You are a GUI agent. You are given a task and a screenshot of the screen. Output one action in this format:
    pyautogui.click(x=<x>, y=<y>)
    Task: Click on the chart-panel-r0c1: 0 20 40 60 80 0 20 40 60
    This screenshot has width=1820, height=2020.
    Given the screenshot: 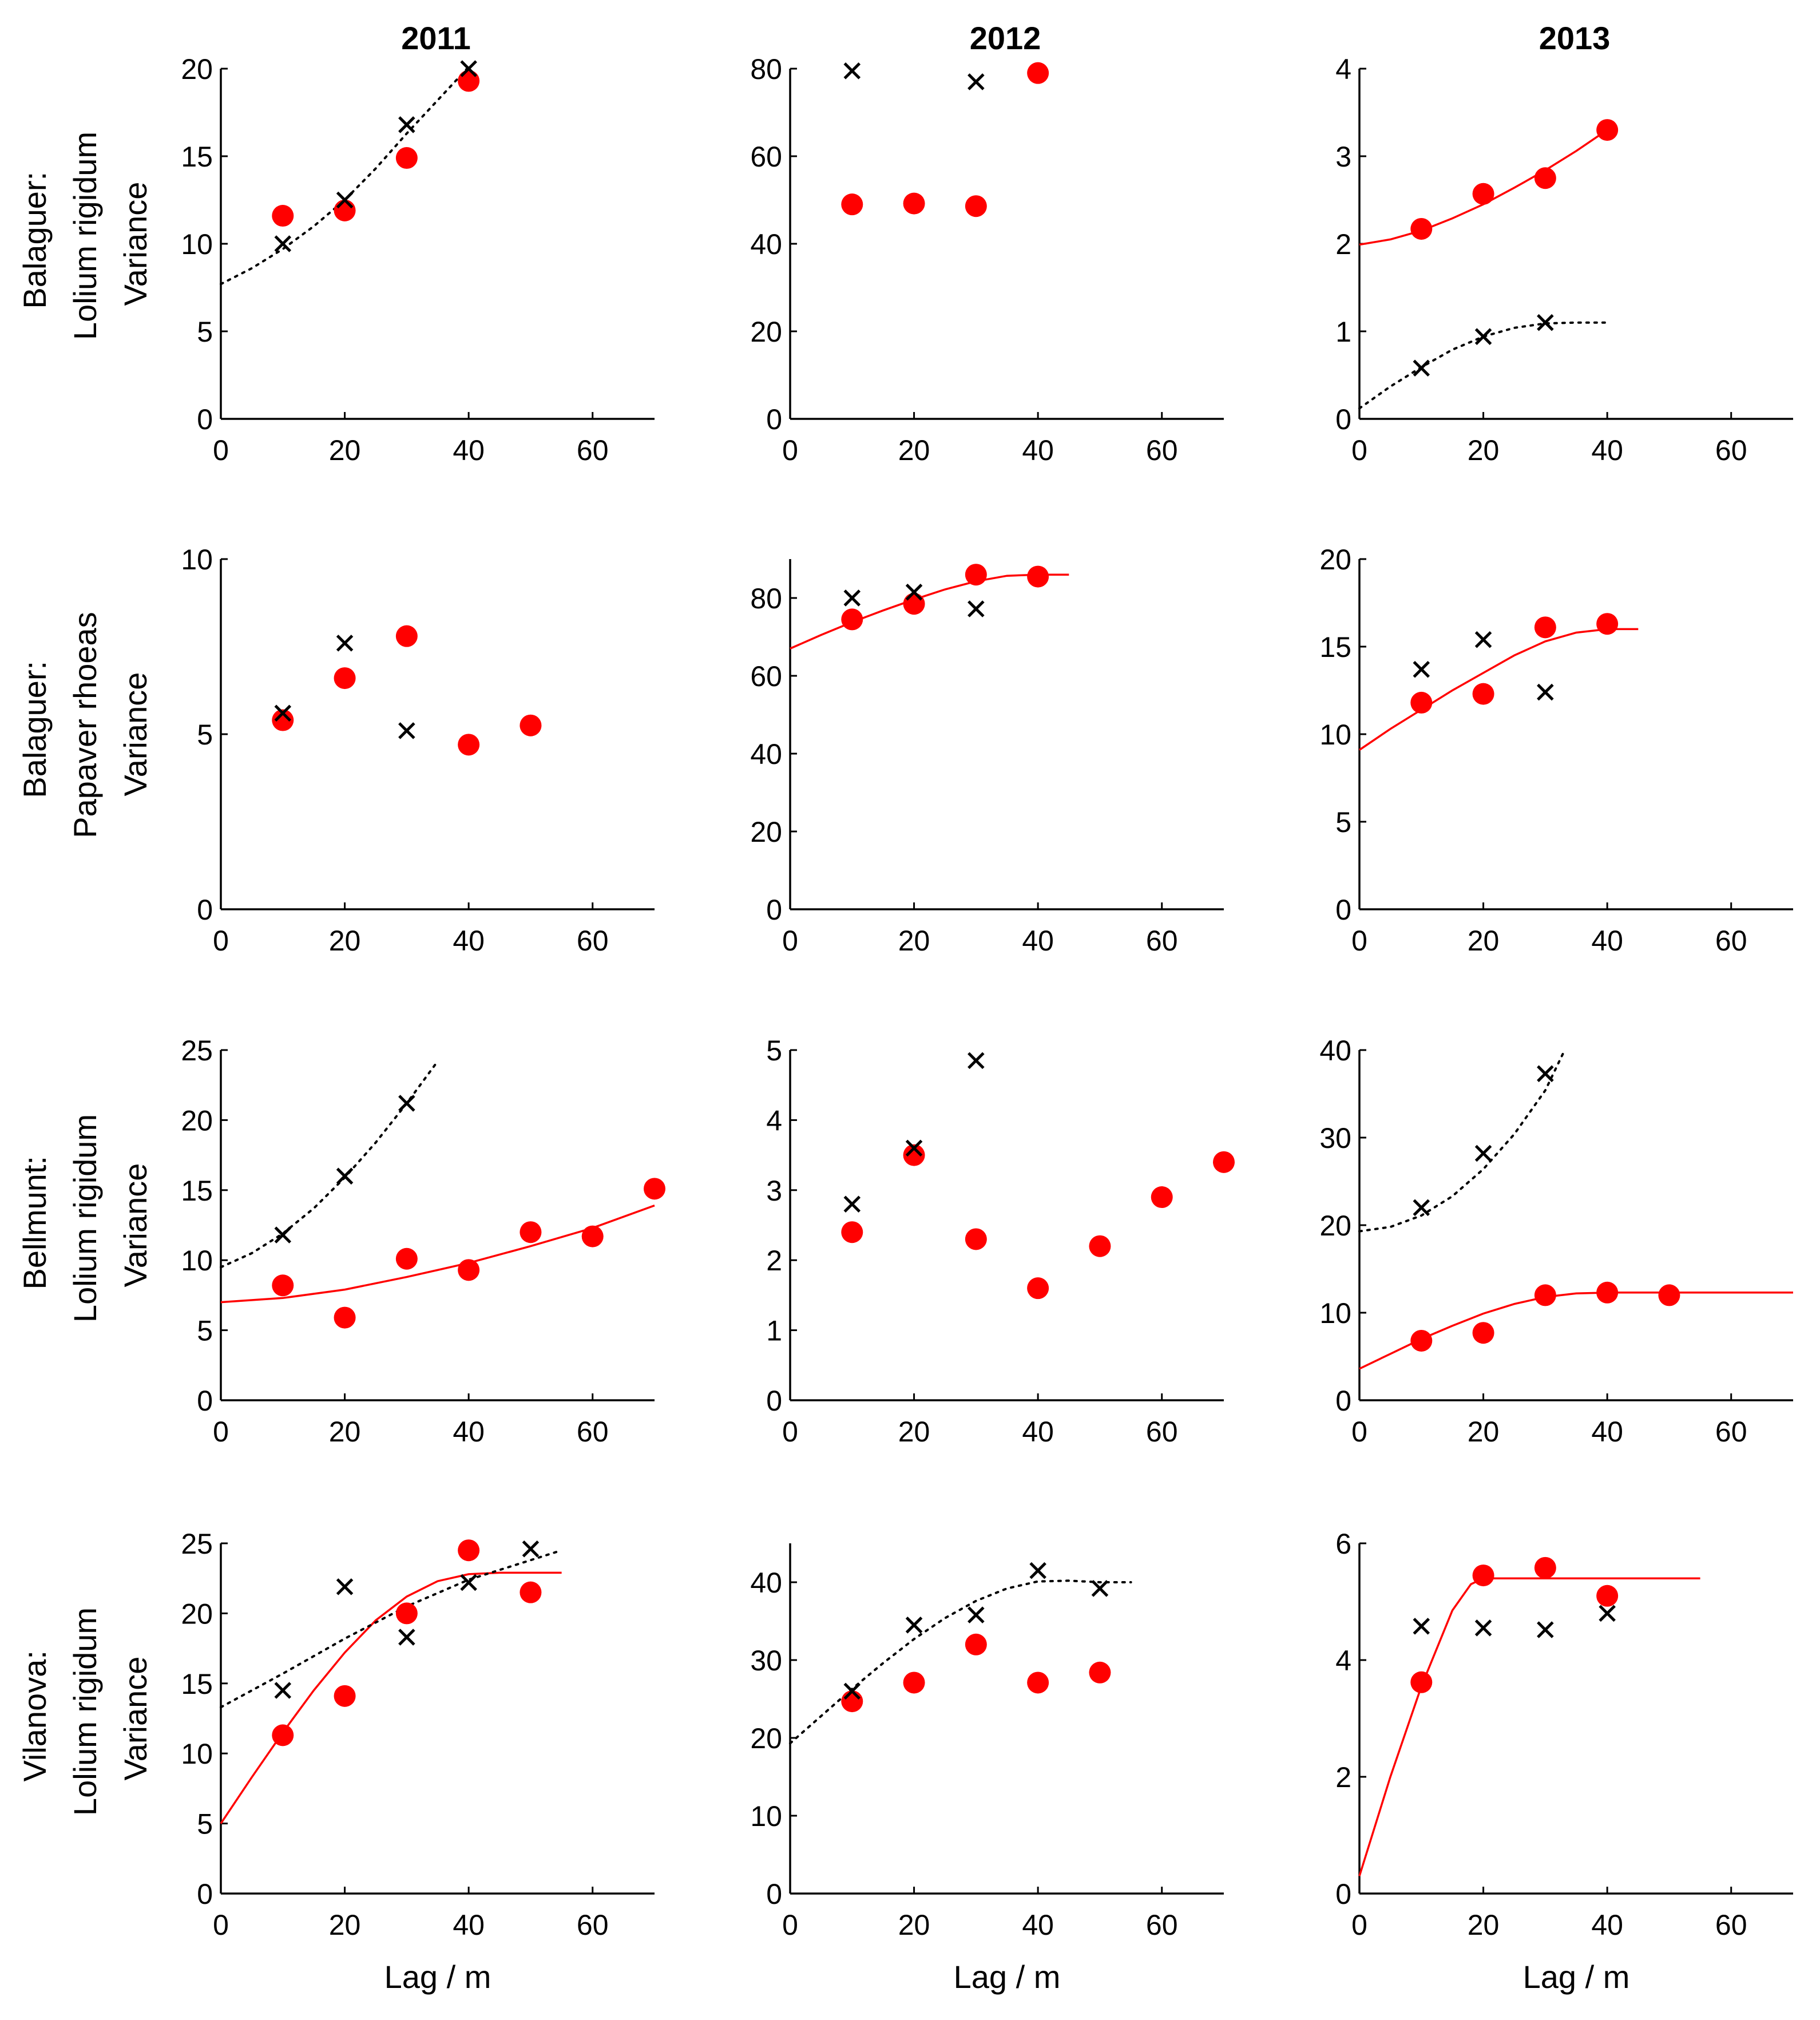 What is the action you would take?
    pyautogui.click(x=987, y=259)
    